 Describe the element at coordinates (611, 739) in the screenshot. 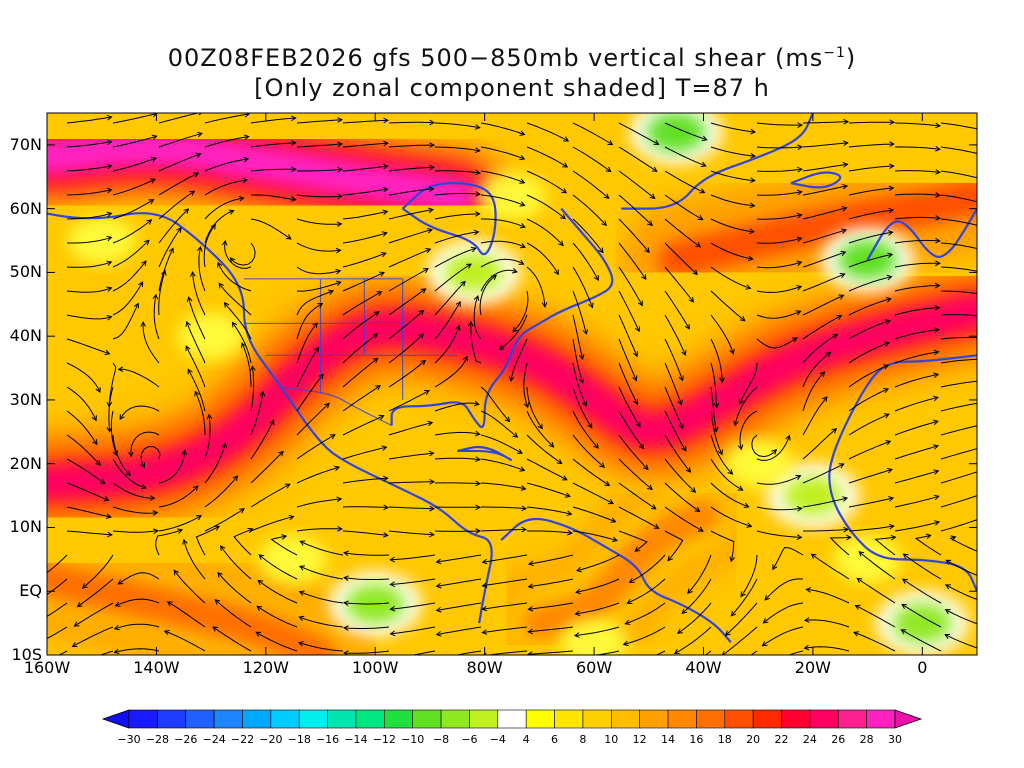

I see `colorbar-label: 10` at that location.